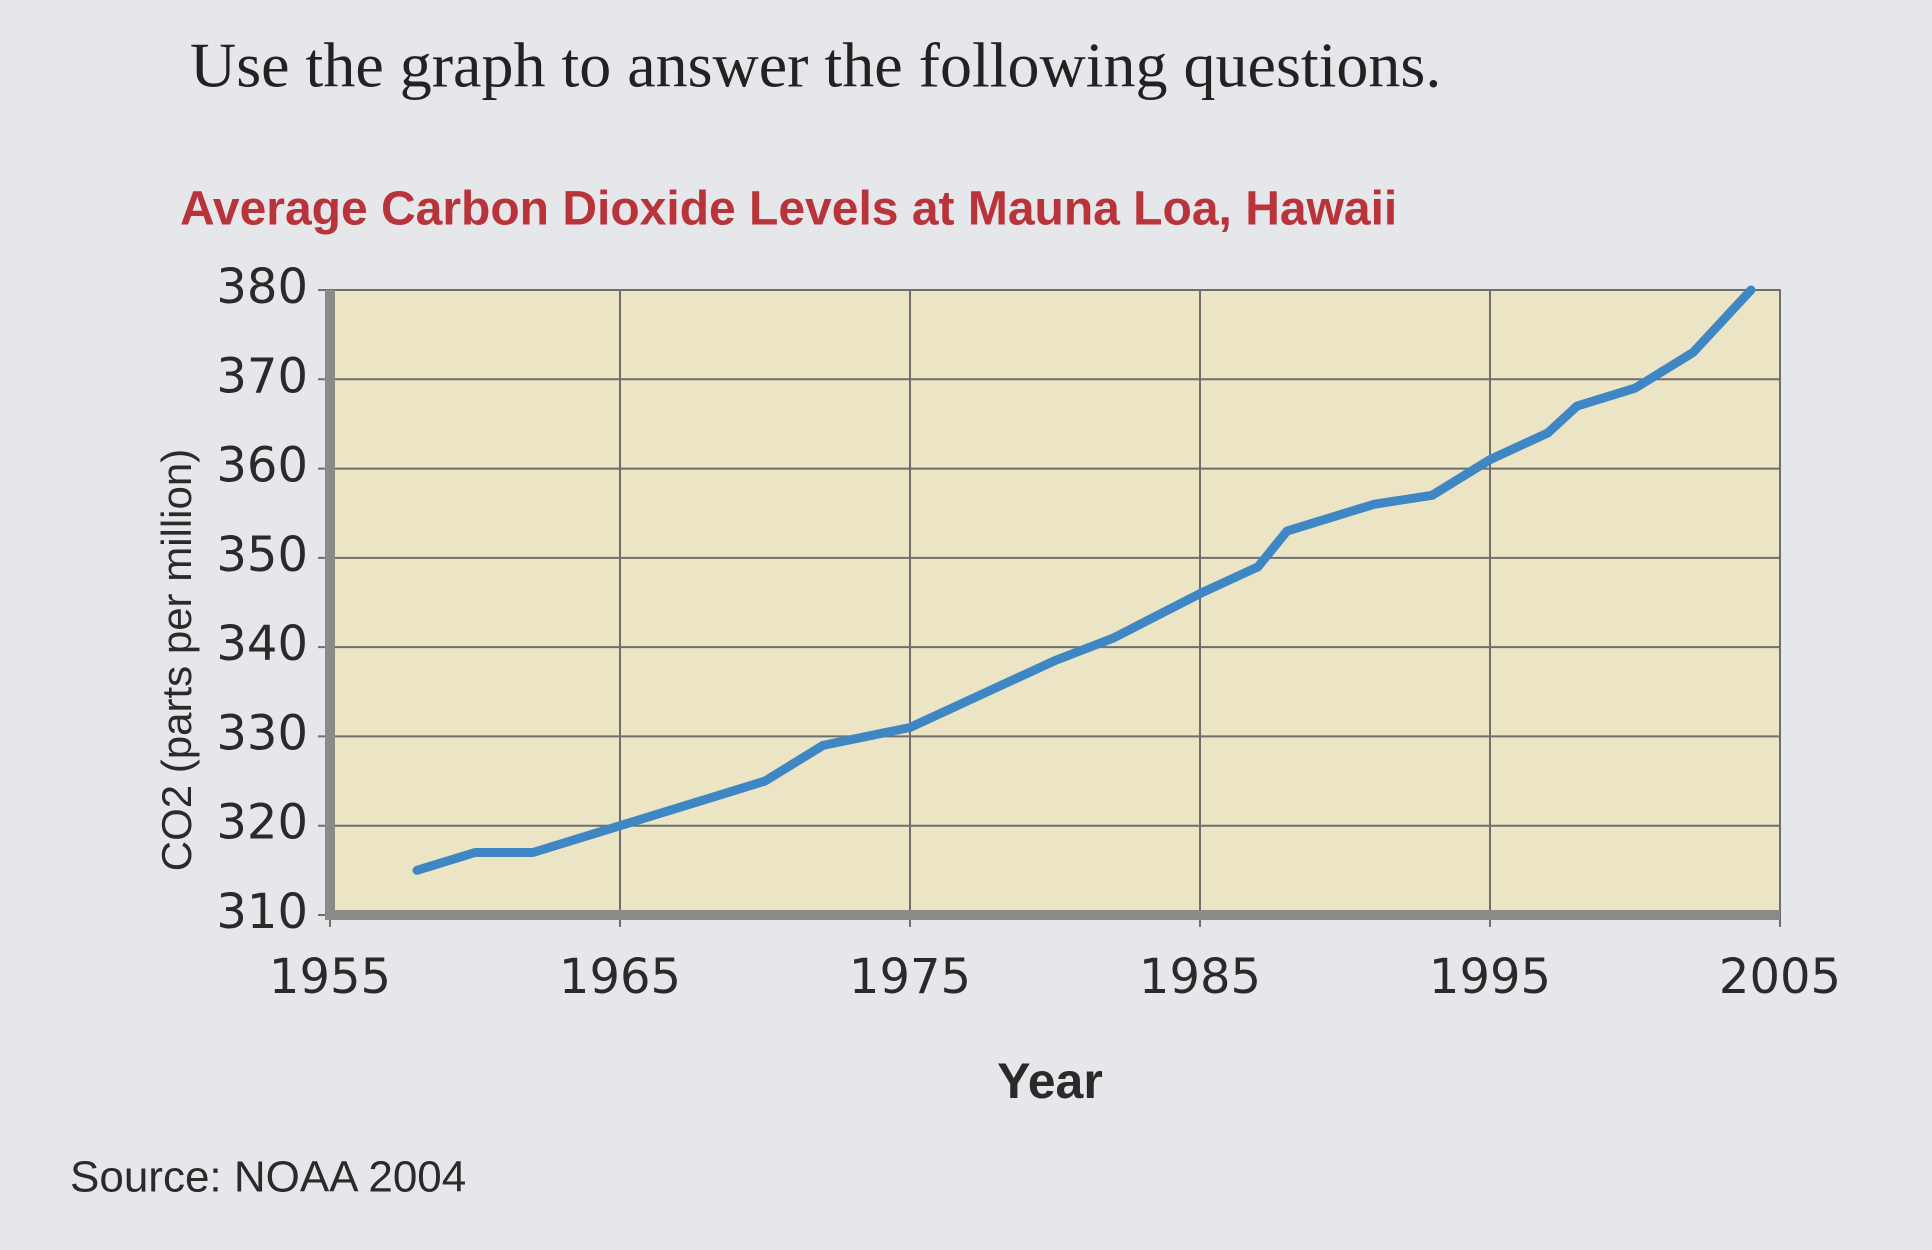  Describe the element at coordinates (262, 287) in the screenshot. I see `y-tick-label: 380` at that location.